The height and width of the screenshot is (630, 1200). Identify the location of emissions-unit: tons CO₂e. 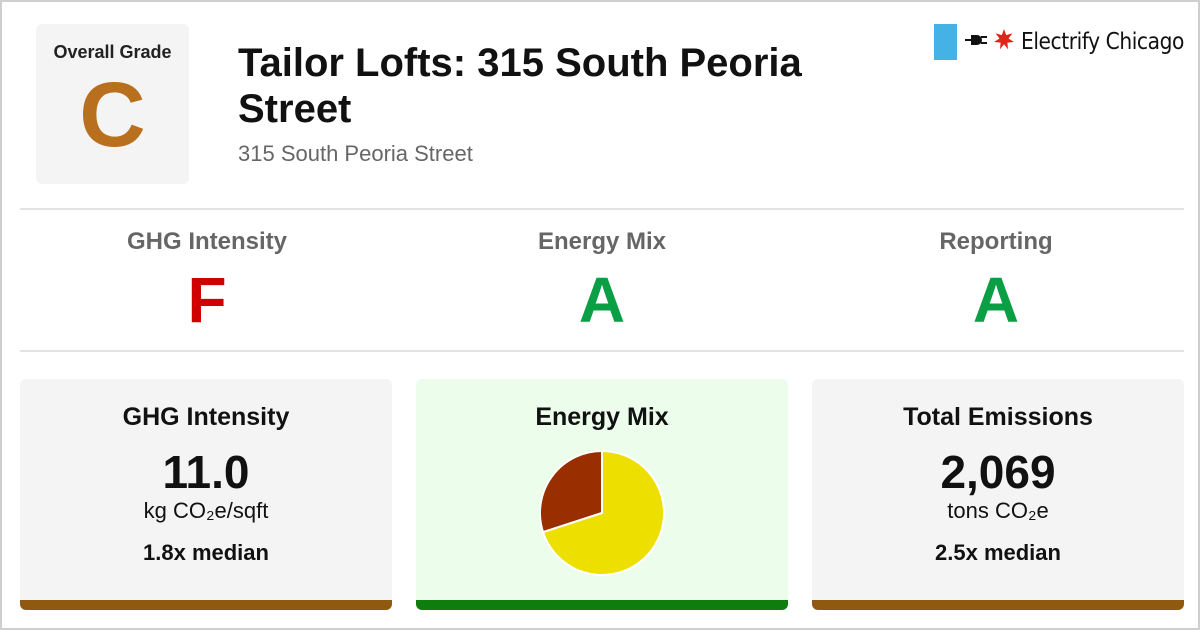
(998, 510).